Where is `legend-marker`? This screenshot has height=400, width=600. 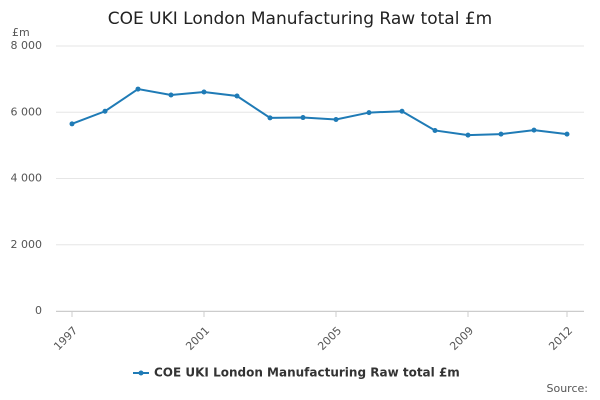 legend-marker is located at coordinates (141, 373).